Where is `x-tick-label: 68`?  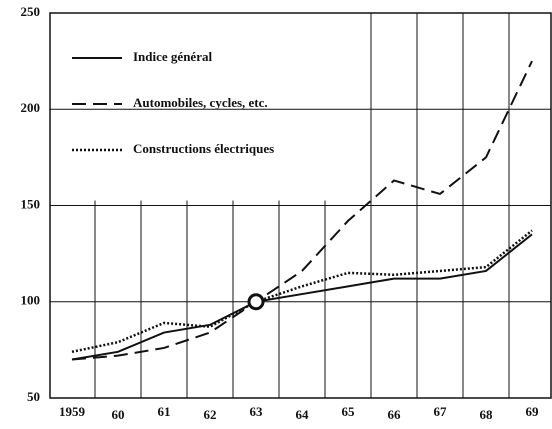
x-tick-label: 68 is located at coordinates (487, 414).